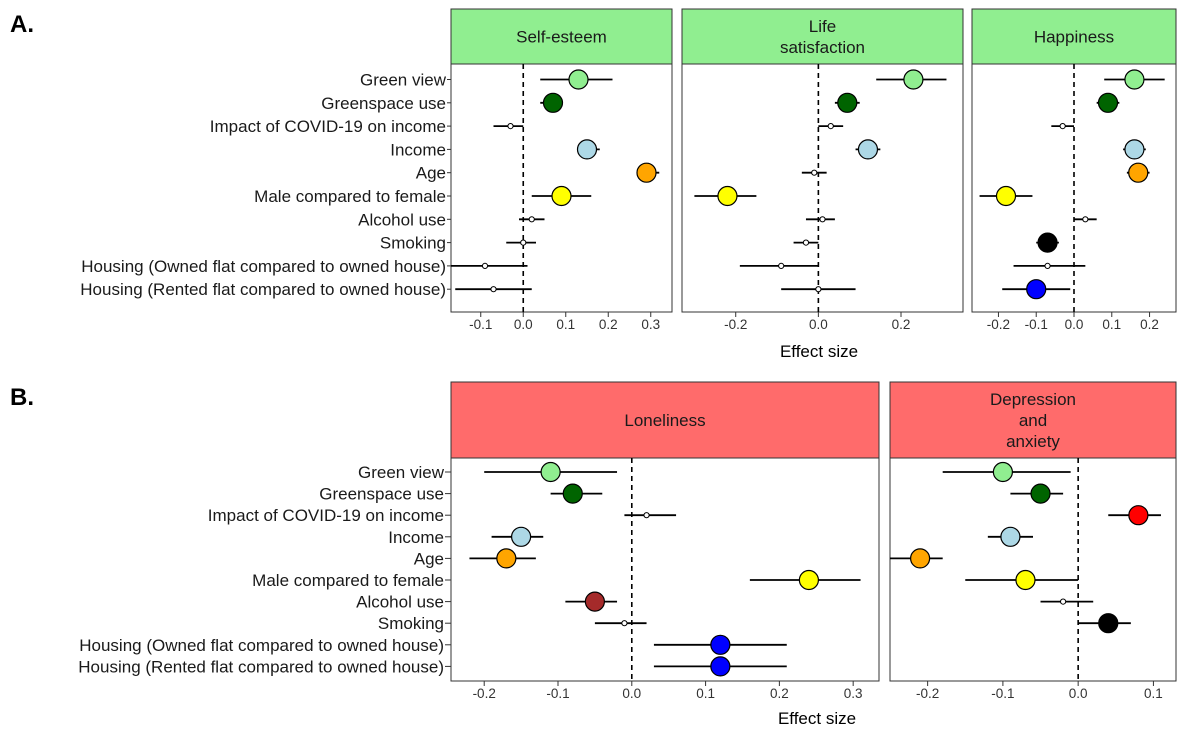  I want to click on y-tick-label: Income, so click(418, 149).